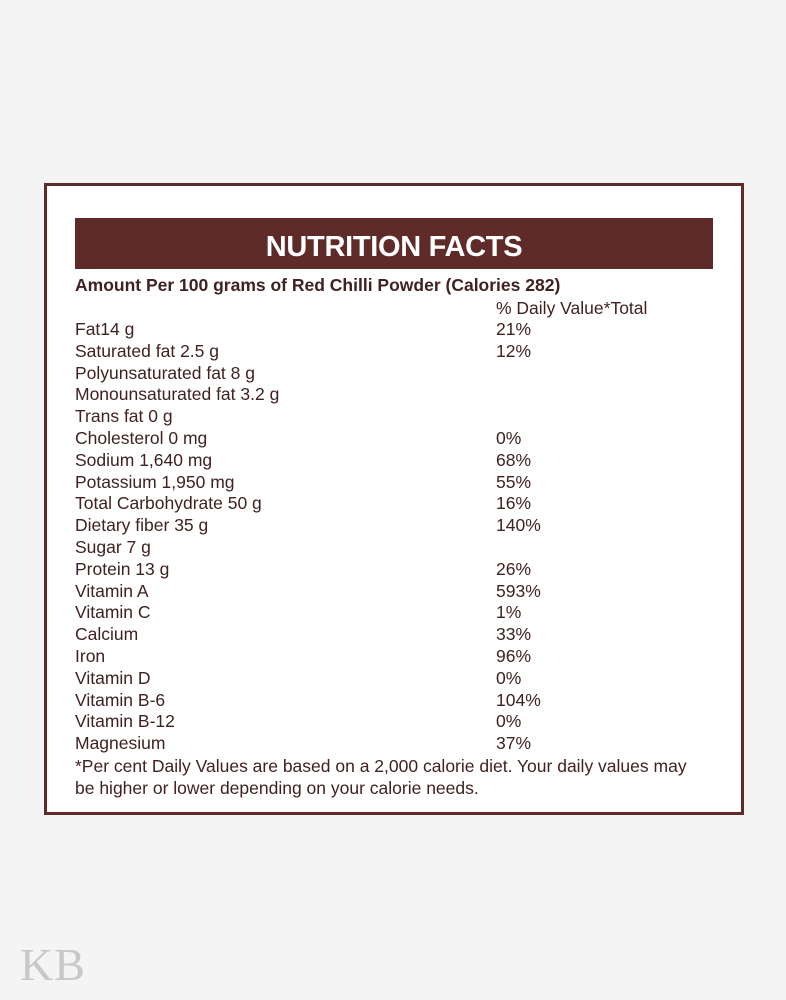 The image size is (786, 1000). What do you see at coordinates (394, 243) in the screenshot?
I see `nutrition-facts-title: NUTRITION FACTS` at bounding box center [394, 243].